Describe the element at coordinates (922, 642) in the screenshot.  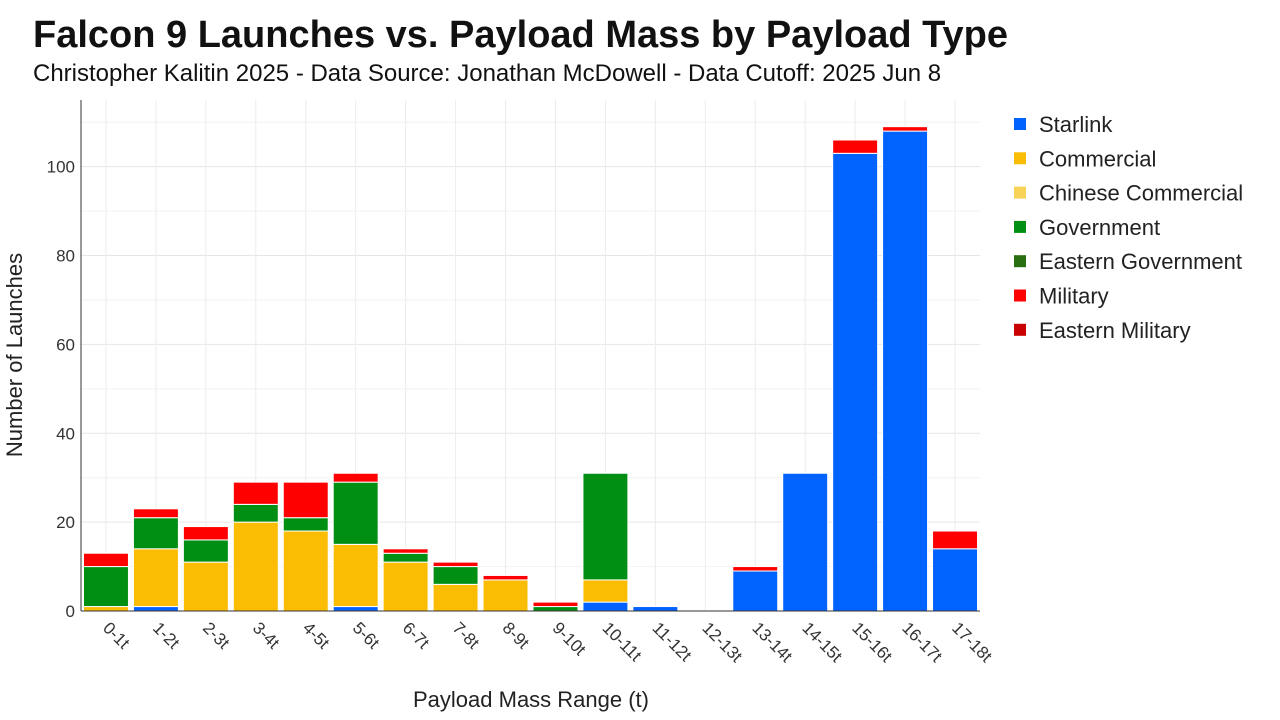
I see `x-tick-label: 16-17t` at that location.